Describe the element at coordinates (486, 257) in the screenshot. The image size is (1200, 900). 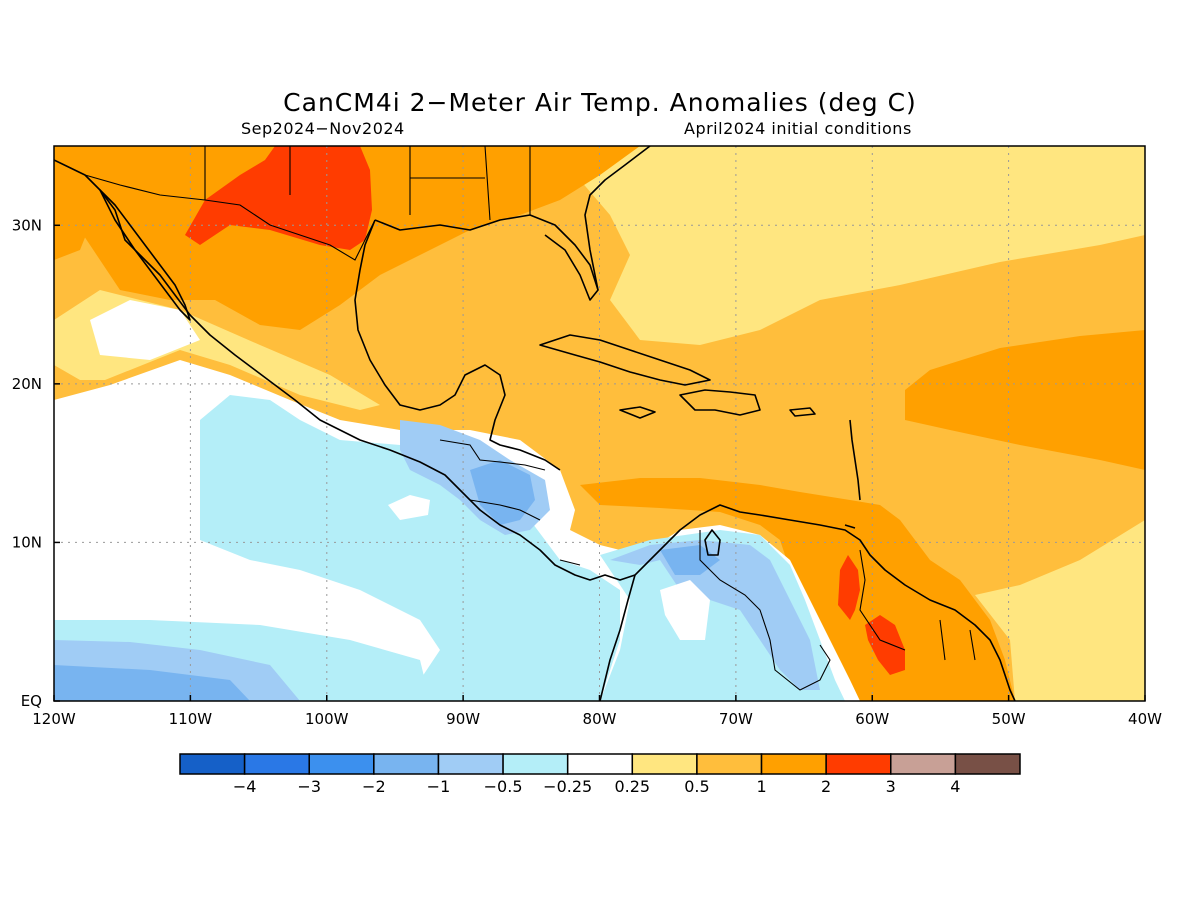
I see `coast-us-gulf` at that location.